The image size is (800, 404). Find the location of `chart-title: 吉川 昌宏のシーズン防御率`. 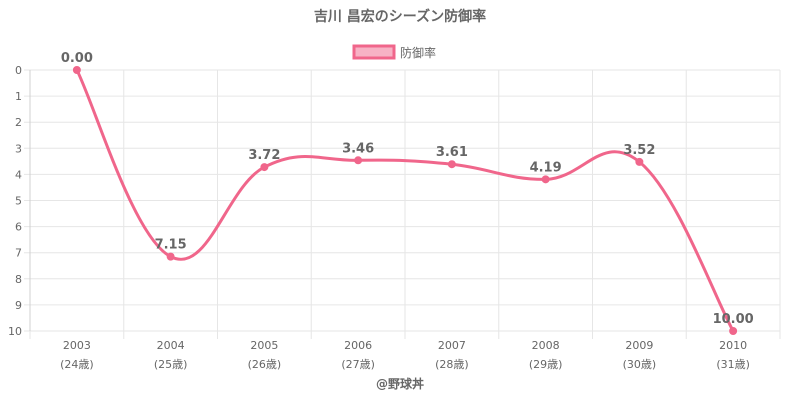

chart-title: 吉川 昌宏のシーズン防御率 is located at coordinates (400, 16).